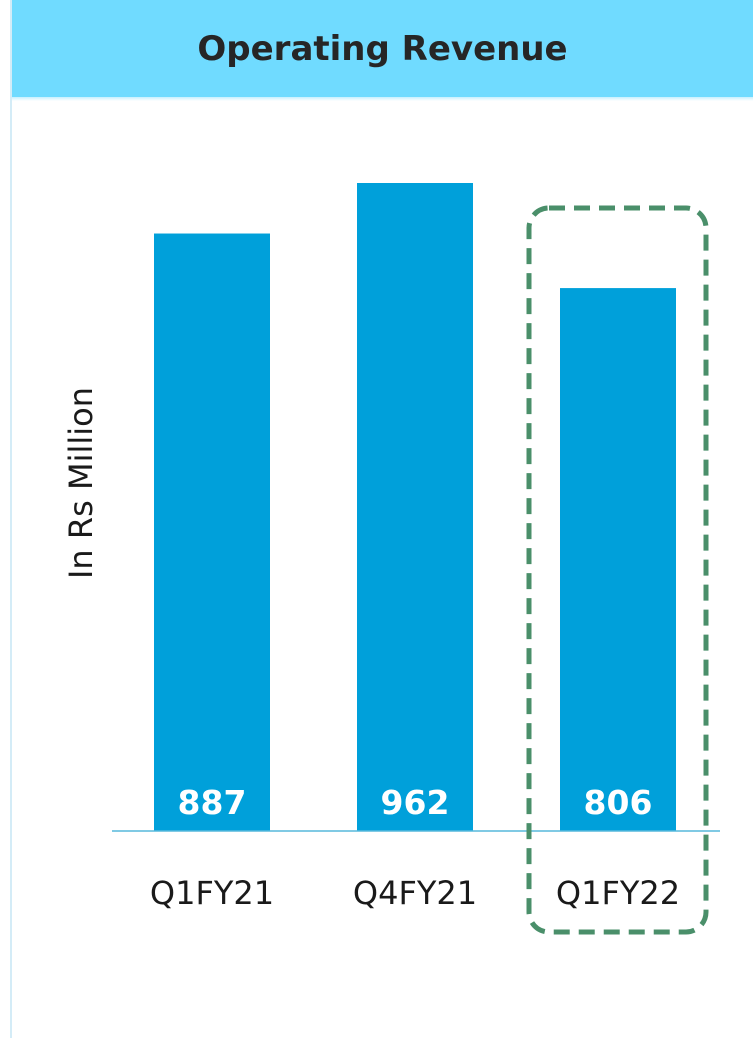 This screenshot has height=1038, width=753. What do you see at coordinates (618, 893) in the screenshot?
I see `x-tick-label: Q1FY22` at bounding box center [618, 893].